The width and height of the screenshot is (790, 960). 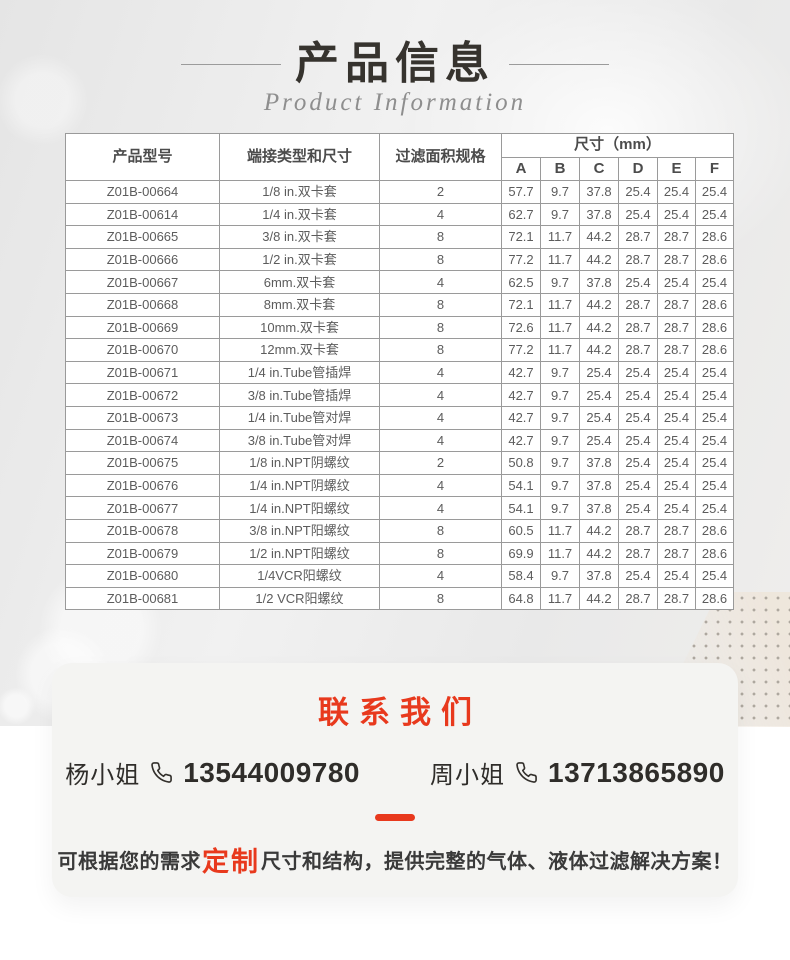 I want to click on col-header-termination: 端接类型和尺寸, so click(x=299, y=157).